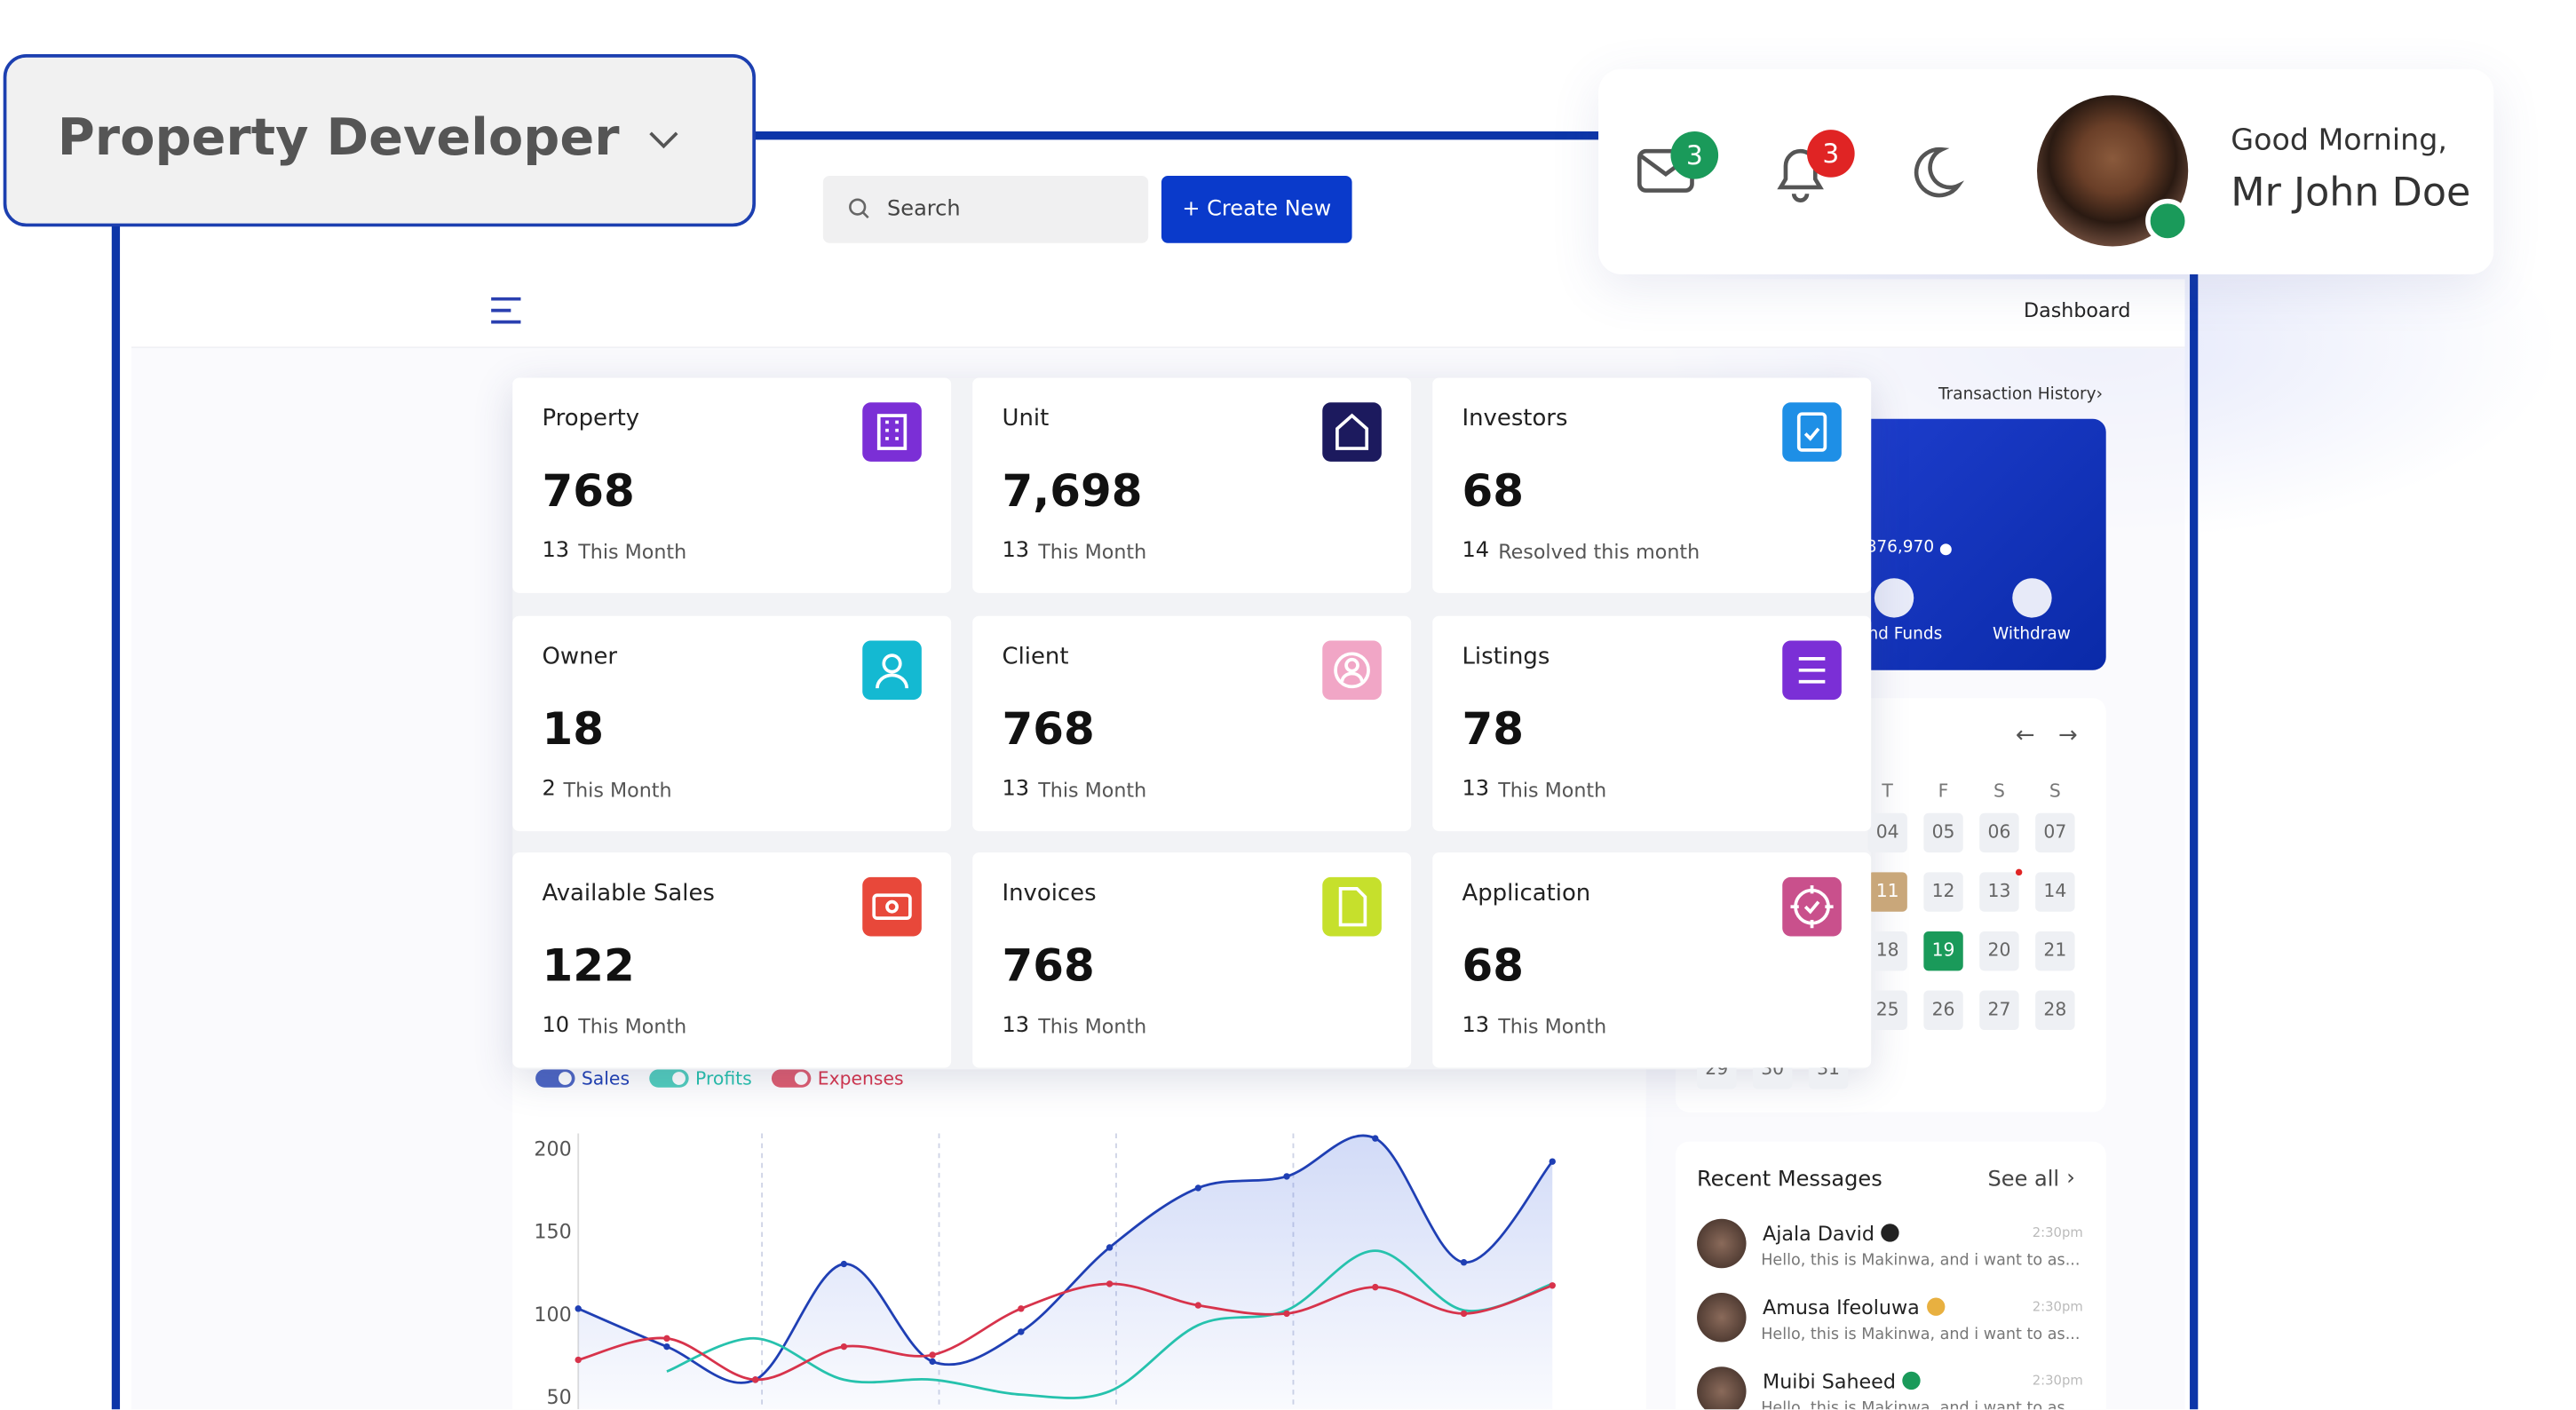  I want to click on action-label: Withdraw, so click(2032, 635).